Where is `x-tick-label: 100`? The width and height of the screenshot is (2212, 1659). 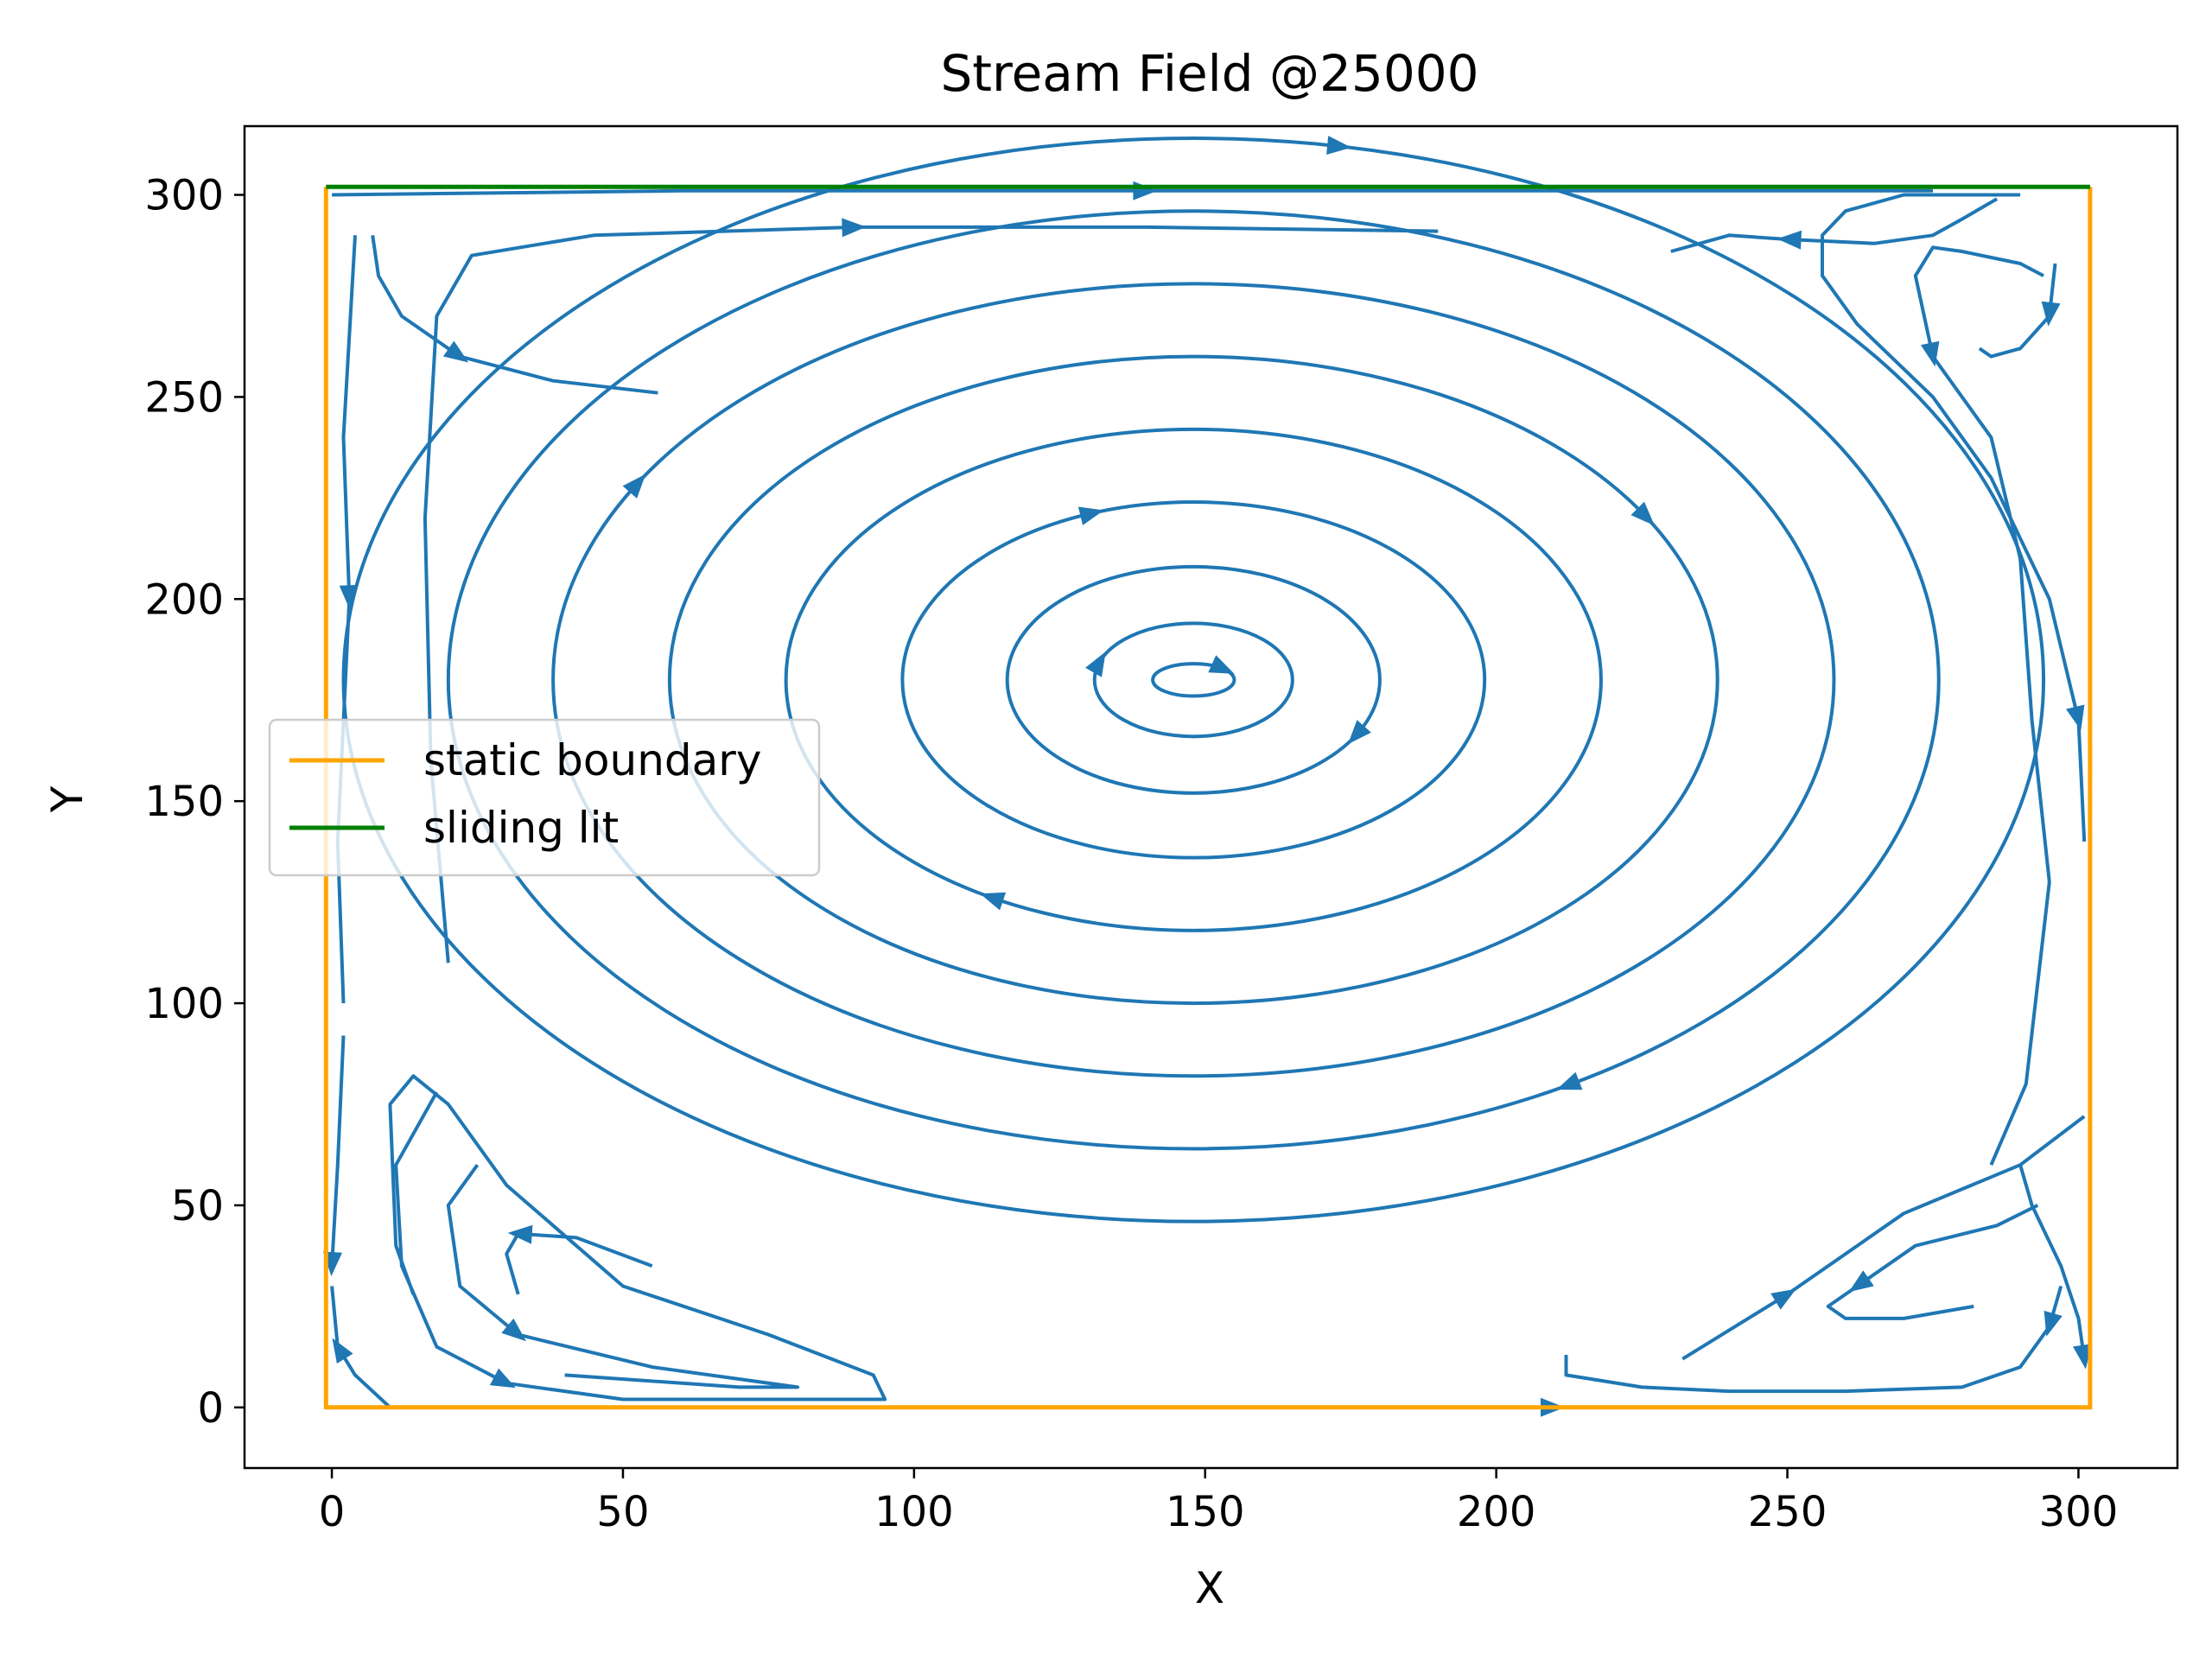 x-tick-label: 100 is located at coordinates (914, 1512).